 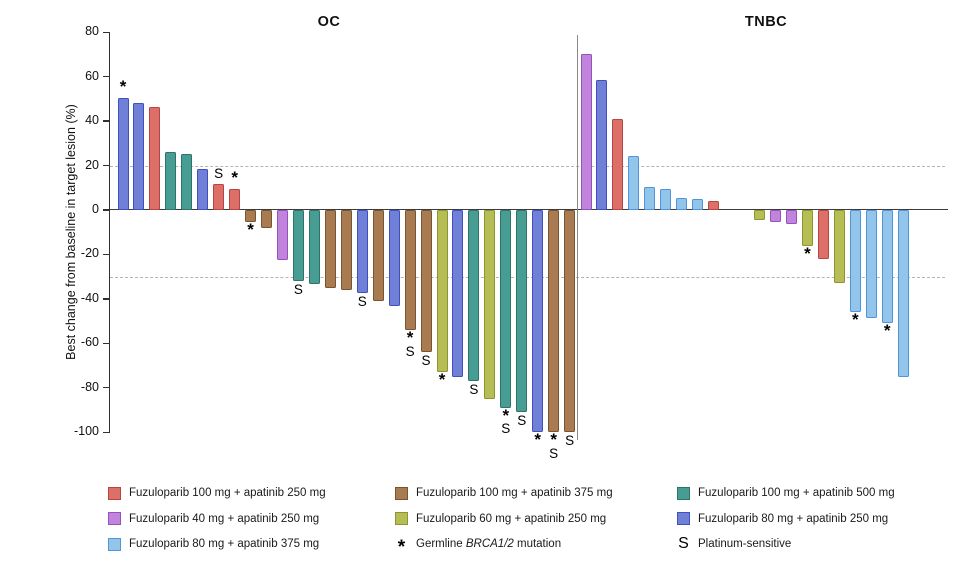 I want to click on legend-item: Fuzuloparib 80 mg + apatinib 250 mg, so click(x=786, y=518).